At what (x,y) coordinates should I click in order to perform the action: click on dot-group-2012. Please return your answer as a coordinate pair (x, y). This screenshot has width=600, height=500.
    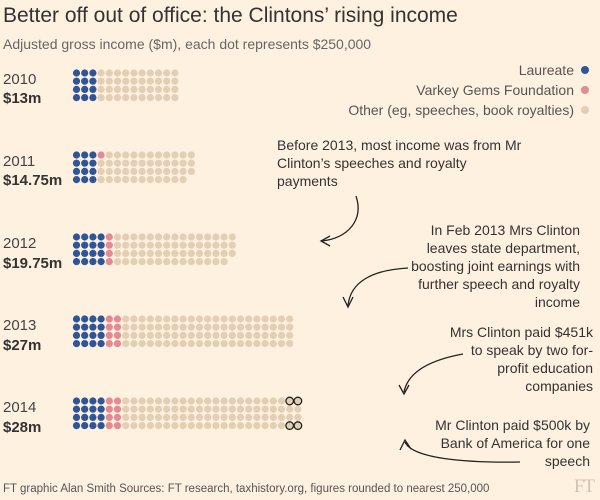
    Looking at the image, I should click on (154, 249).